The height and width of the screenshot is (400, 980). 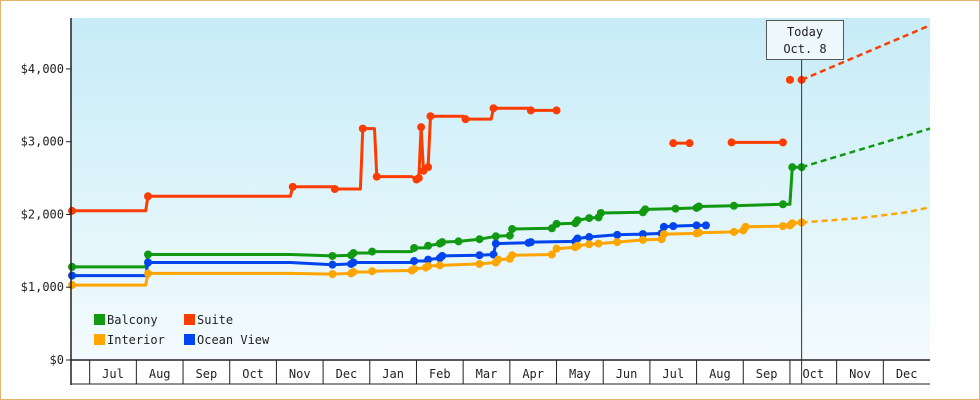 What do you see at coordinates (57, 360) in the screenshot?
I see `y-tick-label: $0` at bounding box center [57, 360].